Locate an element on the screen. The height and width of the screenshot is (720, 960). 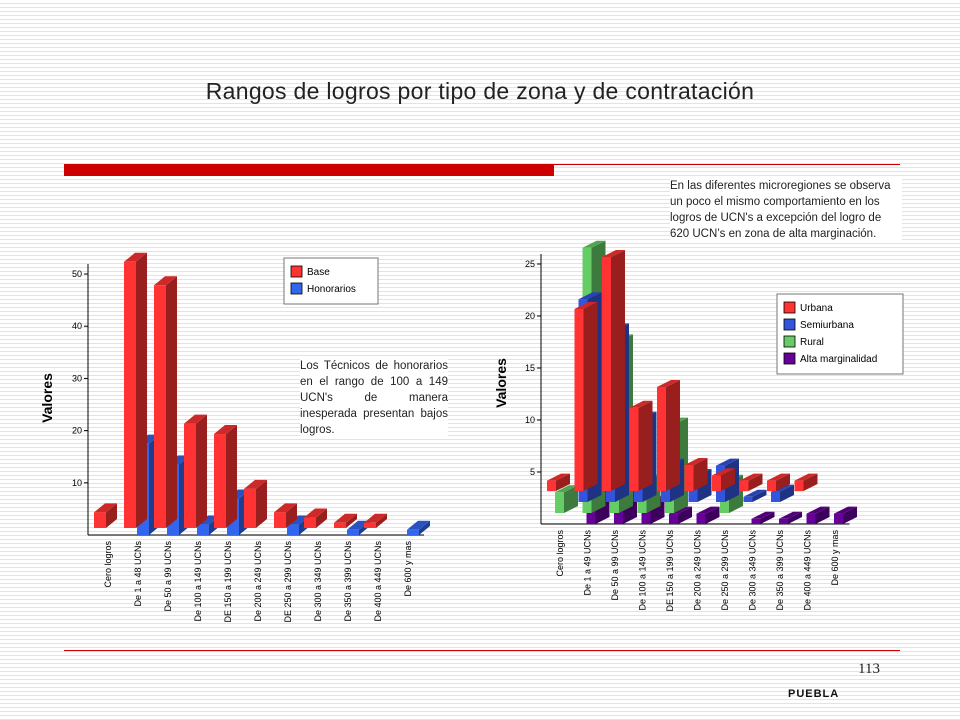
title-accent-bar is located at coordinates (309, 170).